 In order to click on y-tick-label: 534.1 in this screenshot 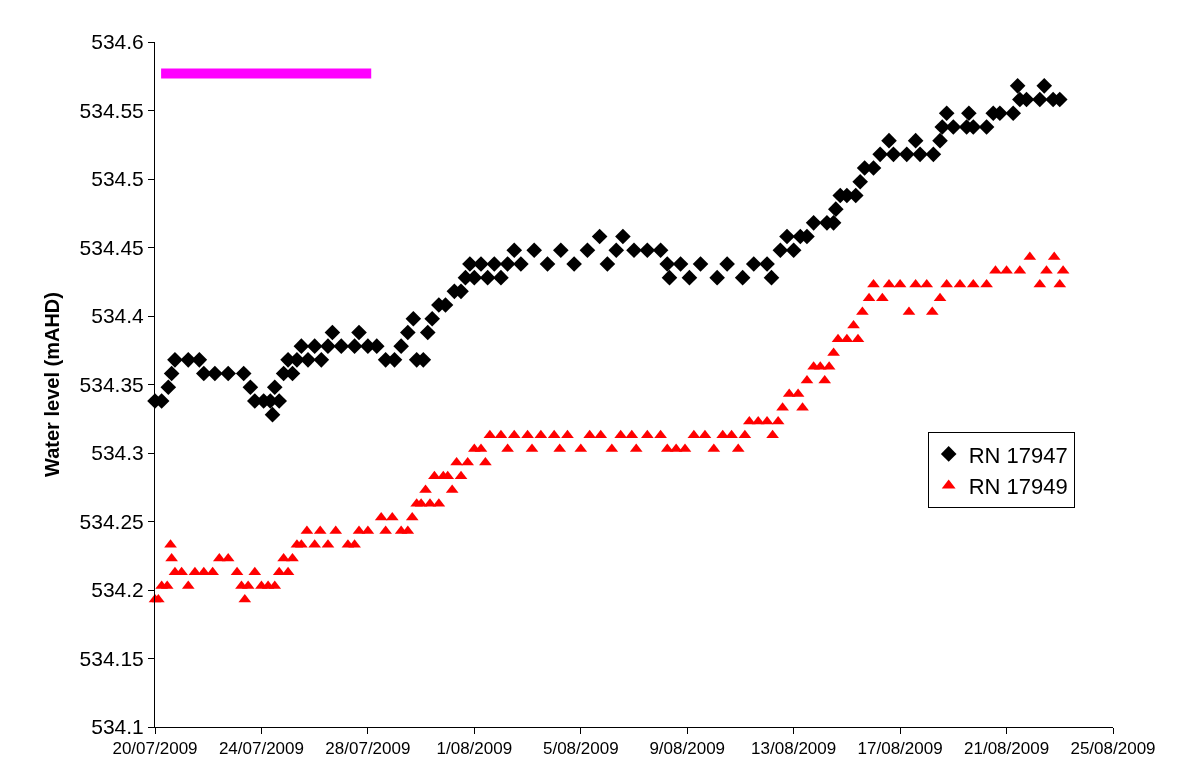, I will do `click(117, 727)`.